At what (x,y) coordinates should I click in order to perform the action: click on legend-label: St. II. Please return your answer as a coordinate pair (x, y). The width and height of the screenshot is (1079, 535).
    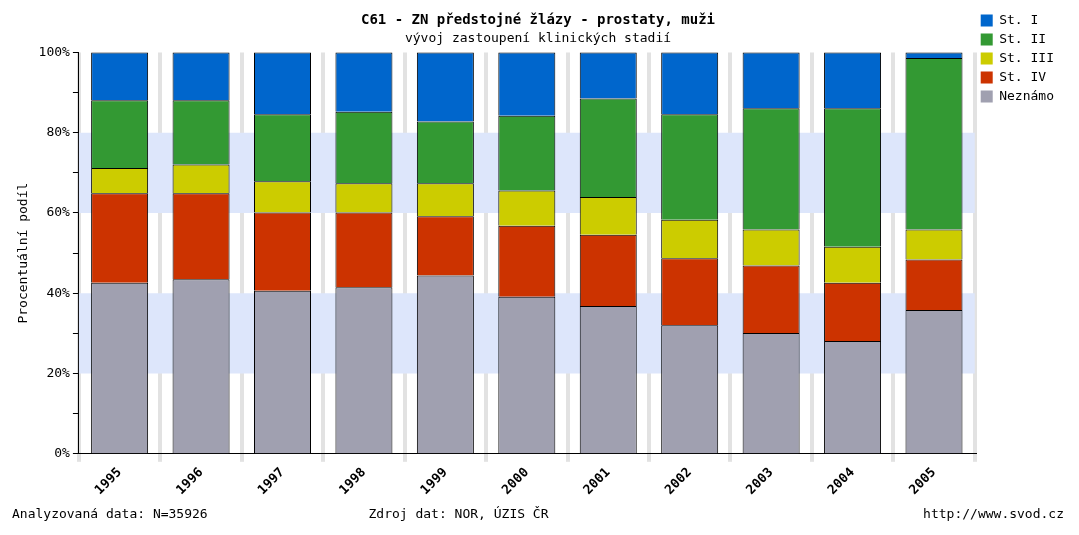
    Looking at the image, I should click on (1023, 38).